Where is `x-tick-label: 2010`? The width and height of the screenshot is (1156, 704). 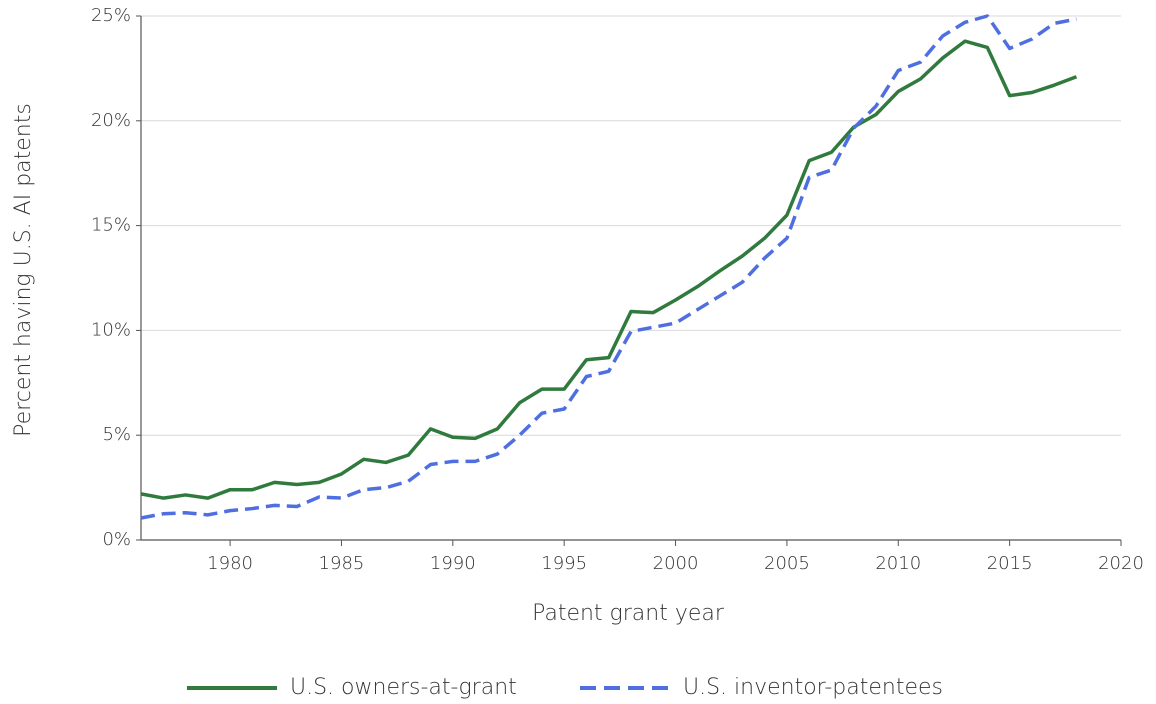 x-tick-label: 2010 is located at coordinates (898, 563).